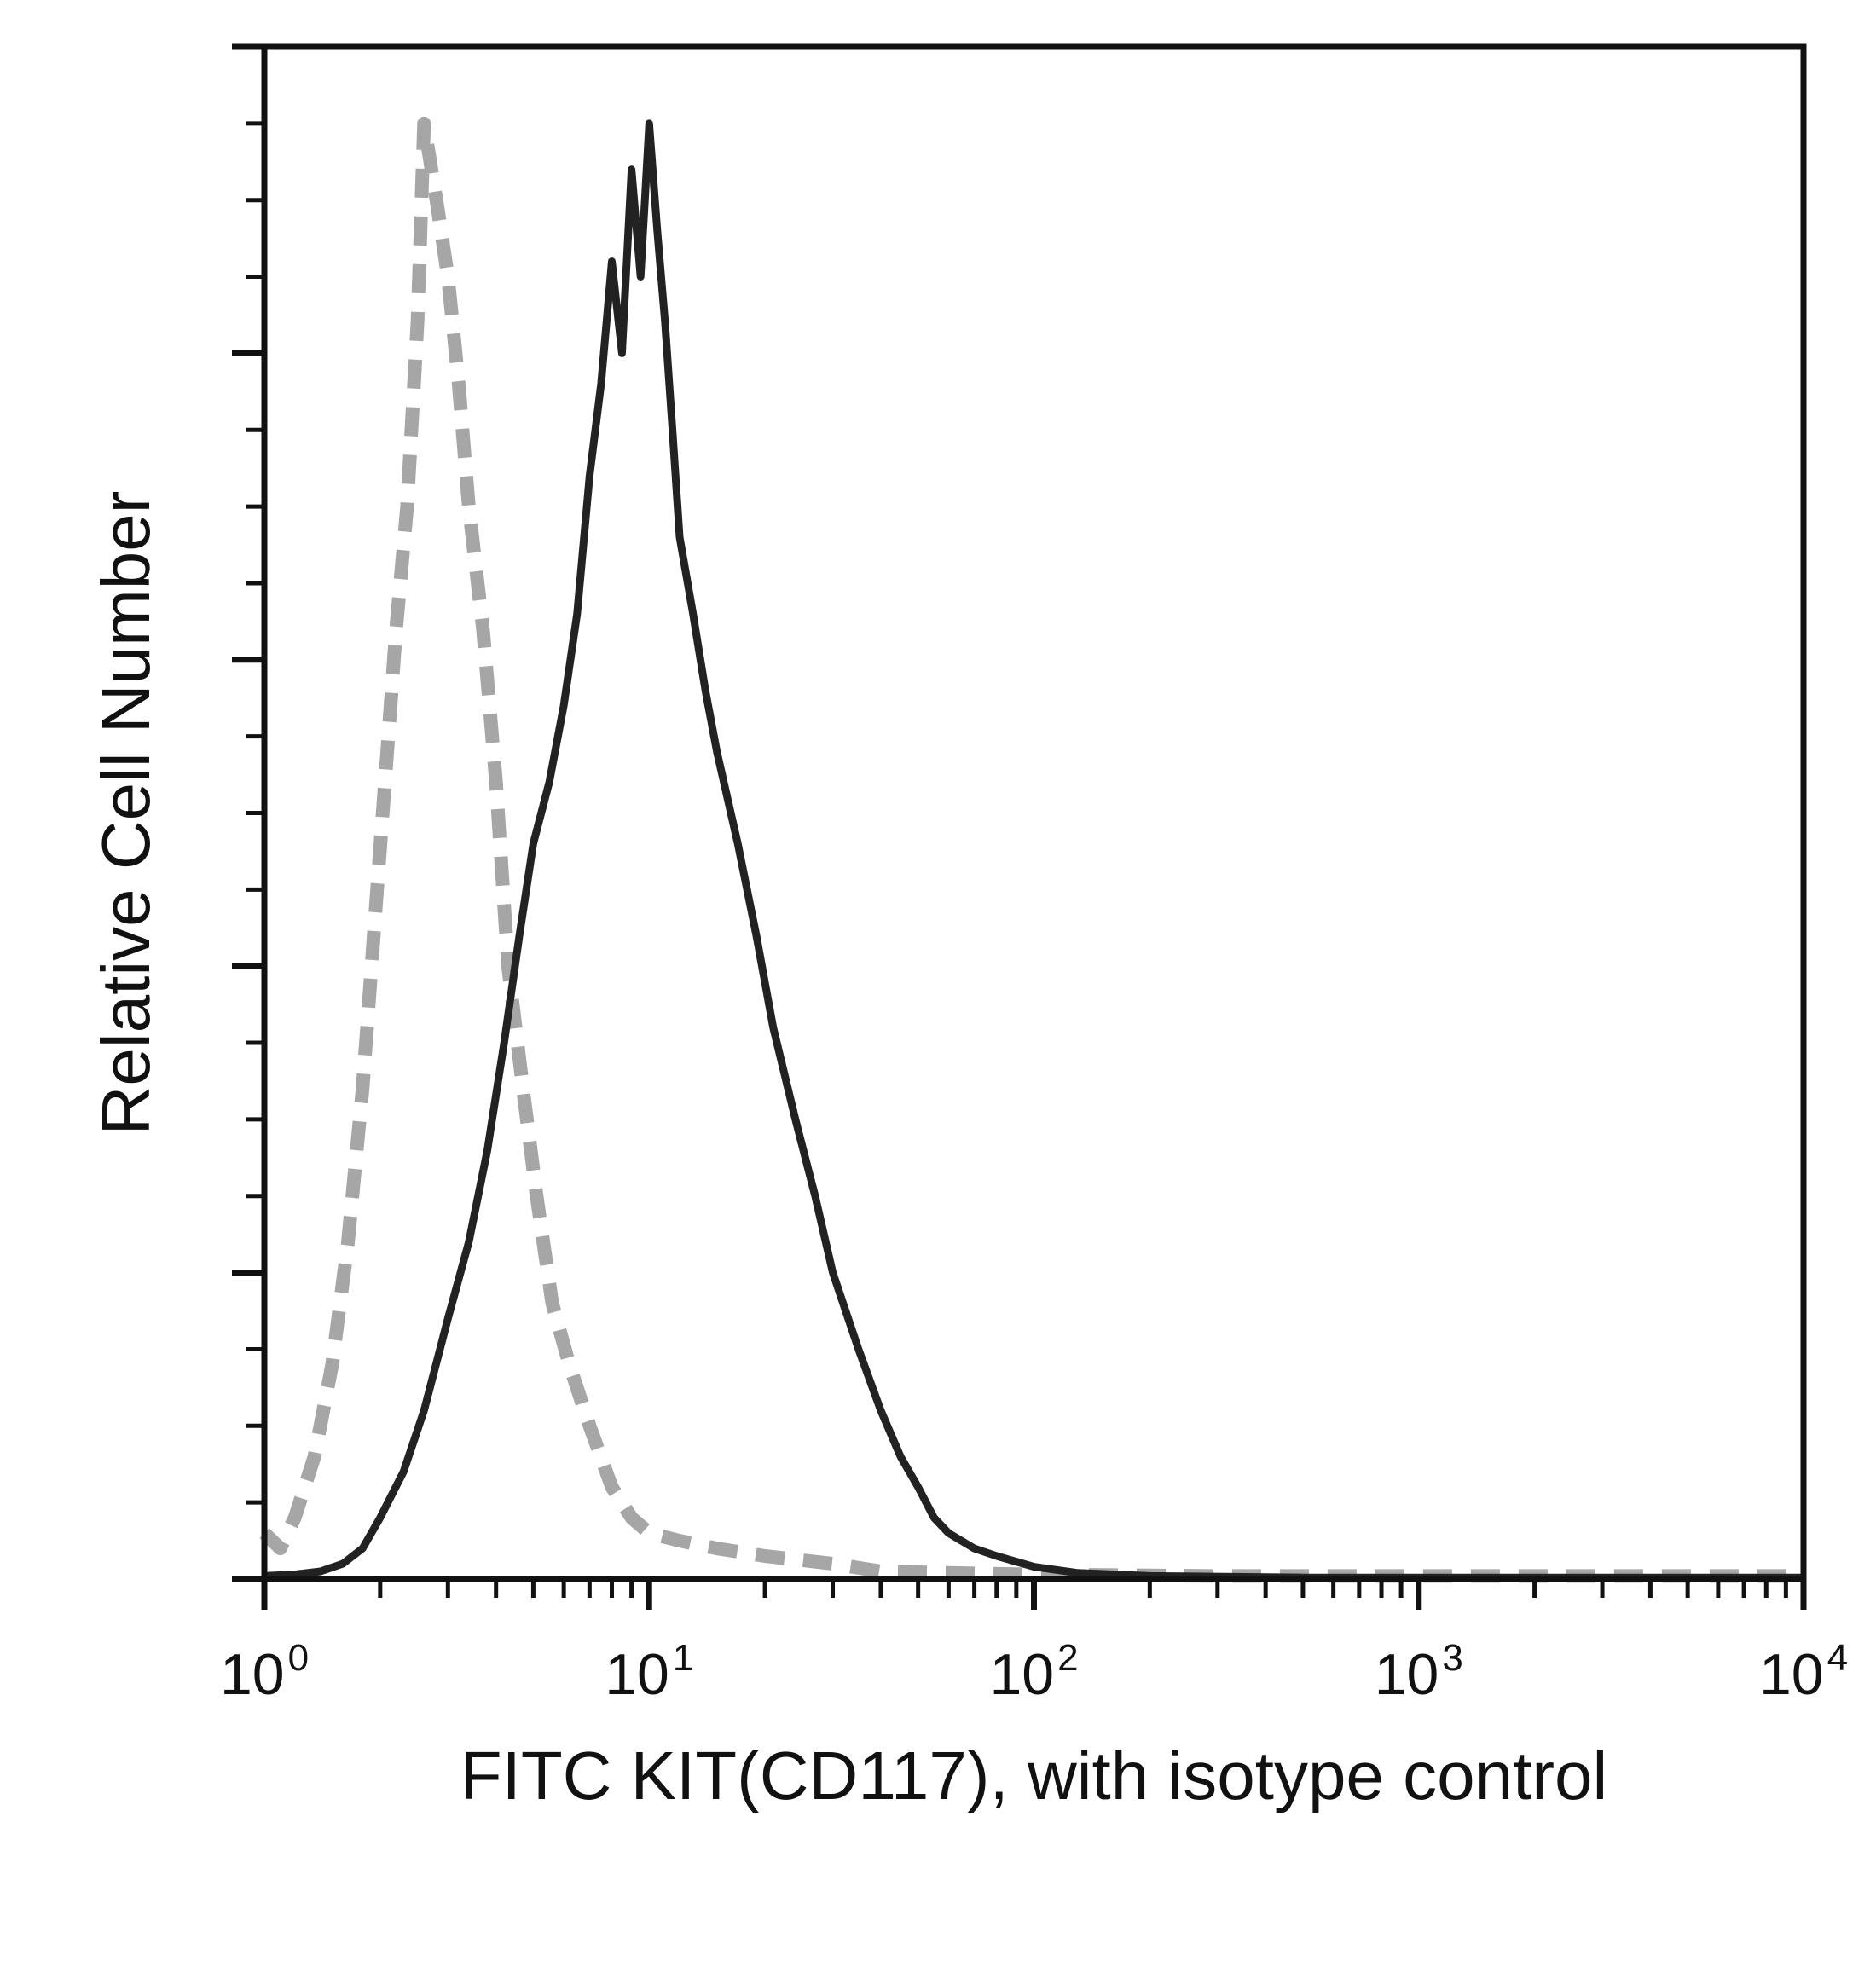 The image size is (1876, 1961). What do you see at coordinates (126, 813) in the screenshot?
I see `y-axis-title: Relative Cell Number` at bounding box center [126, 813].